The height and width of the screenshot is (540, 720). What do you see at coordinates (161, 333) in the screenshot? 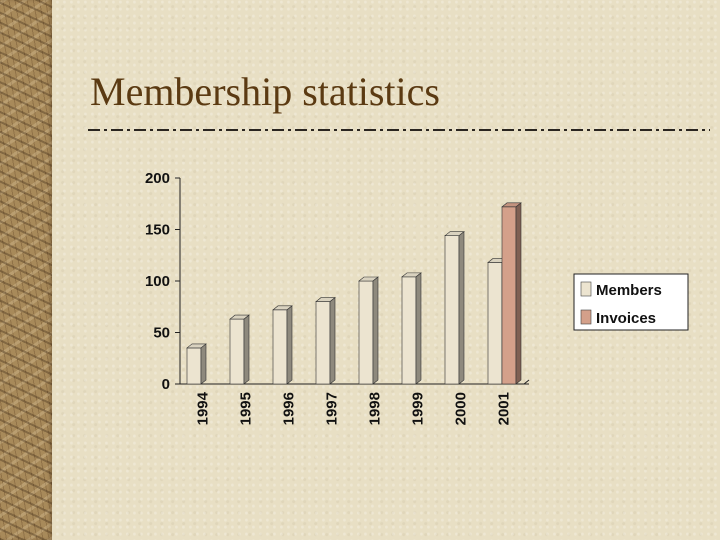
I see `y-tick-label: 50` at bounding box center [161, 333].